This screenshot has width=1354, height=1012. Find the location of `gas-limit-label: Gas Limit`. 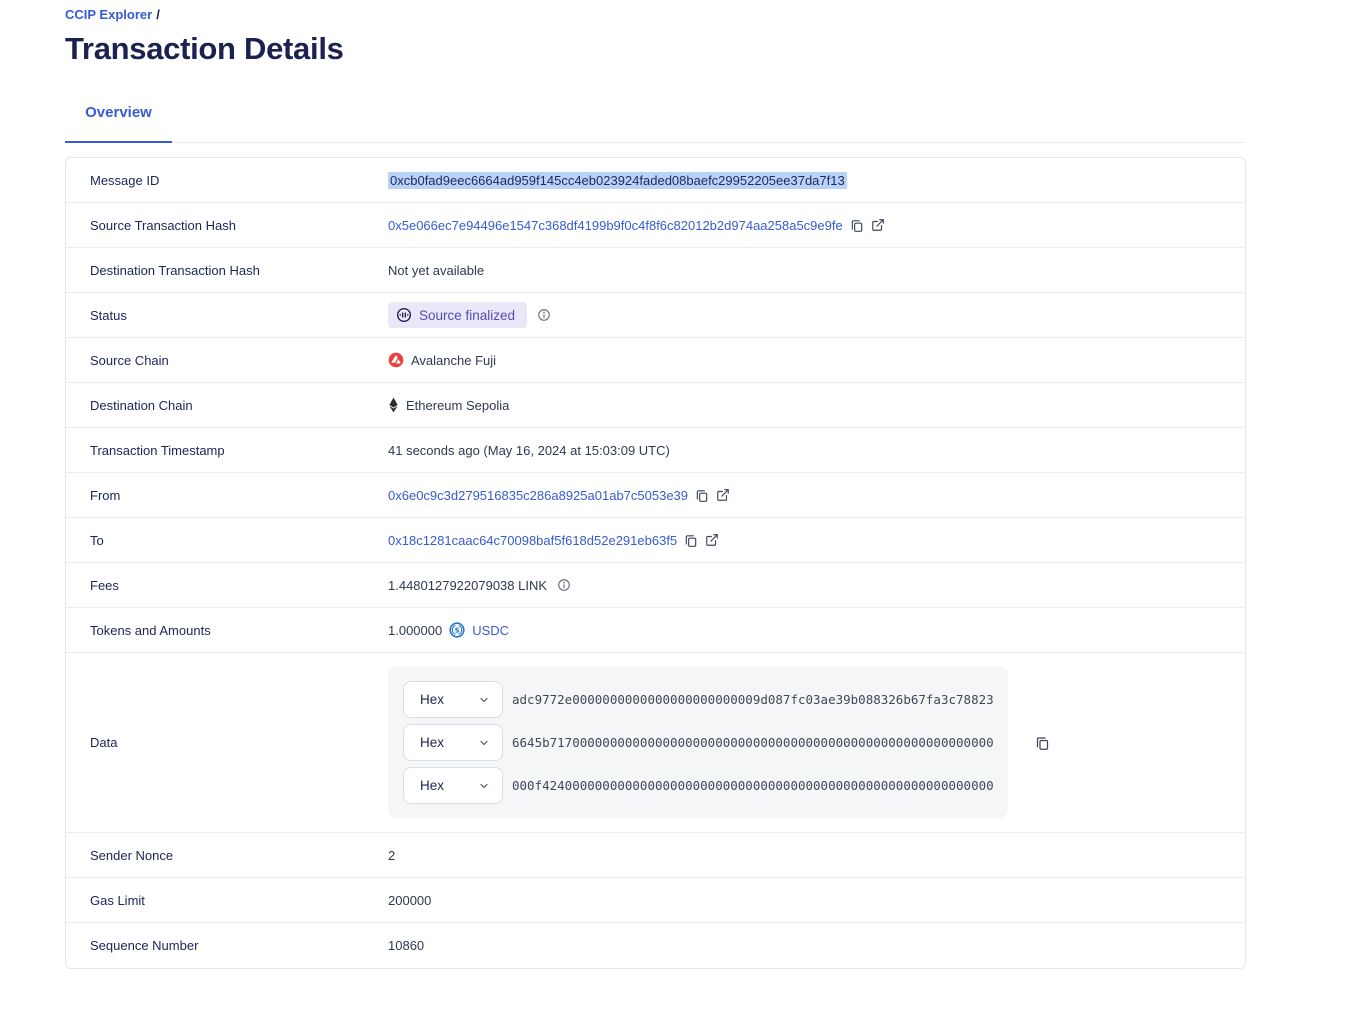

gas-limit-label: Gas Limit is located at coordinates (117, 900).